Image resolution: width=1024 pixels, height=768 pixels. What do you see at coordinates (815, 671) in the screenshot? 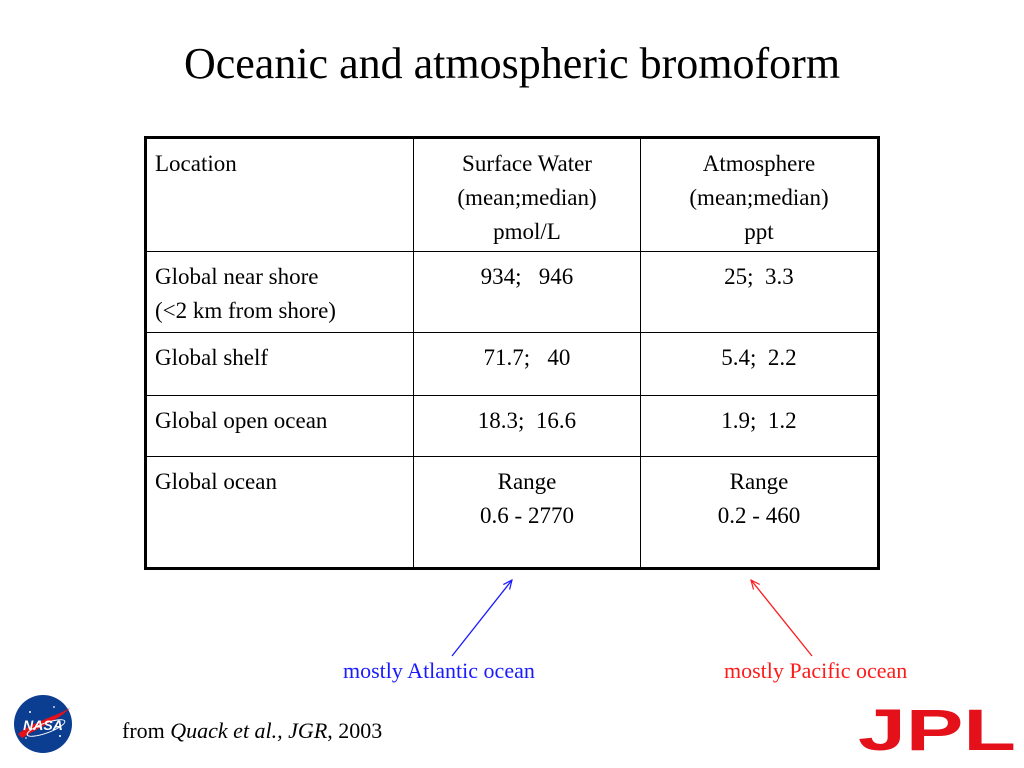
I see `pacific-note: mostly Pacific ocean` at bounding box center [815, 671].